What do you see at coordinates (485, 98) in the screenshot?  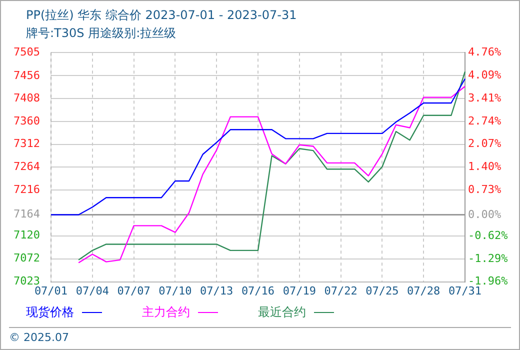 I see `y2-tick-label: 3.41%` at bounding box center [485, 98].